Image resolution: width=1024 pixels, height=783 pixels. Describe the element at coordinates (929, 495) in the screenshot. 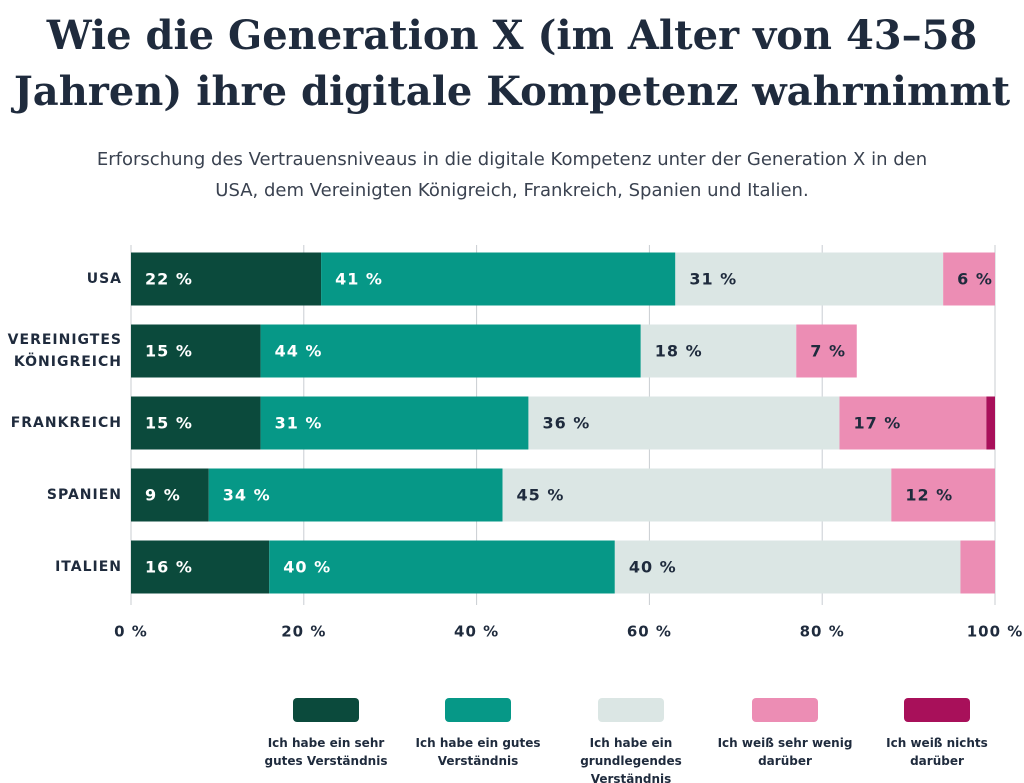

I see `value-label: 12 %` at that location.